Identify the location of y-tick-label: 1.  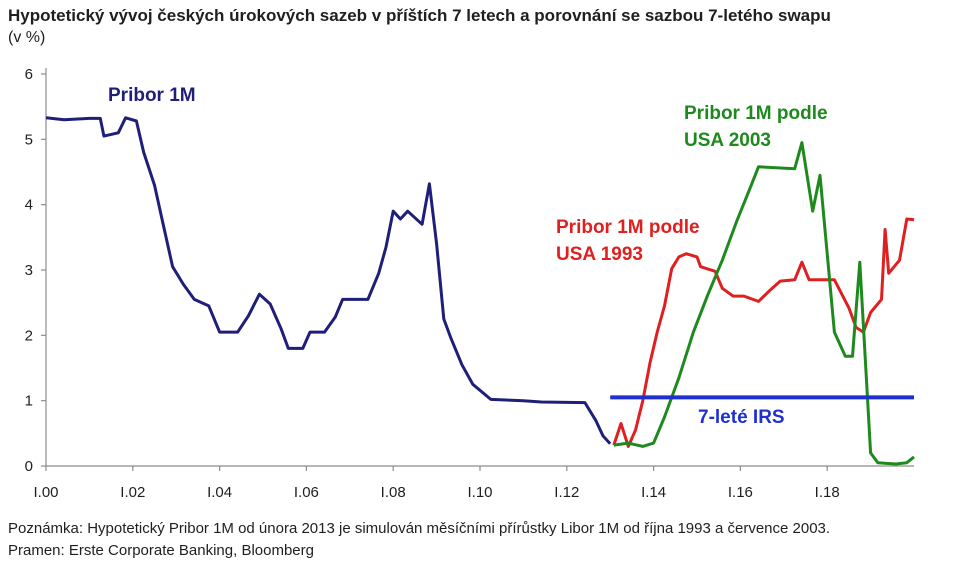
(29, 401).